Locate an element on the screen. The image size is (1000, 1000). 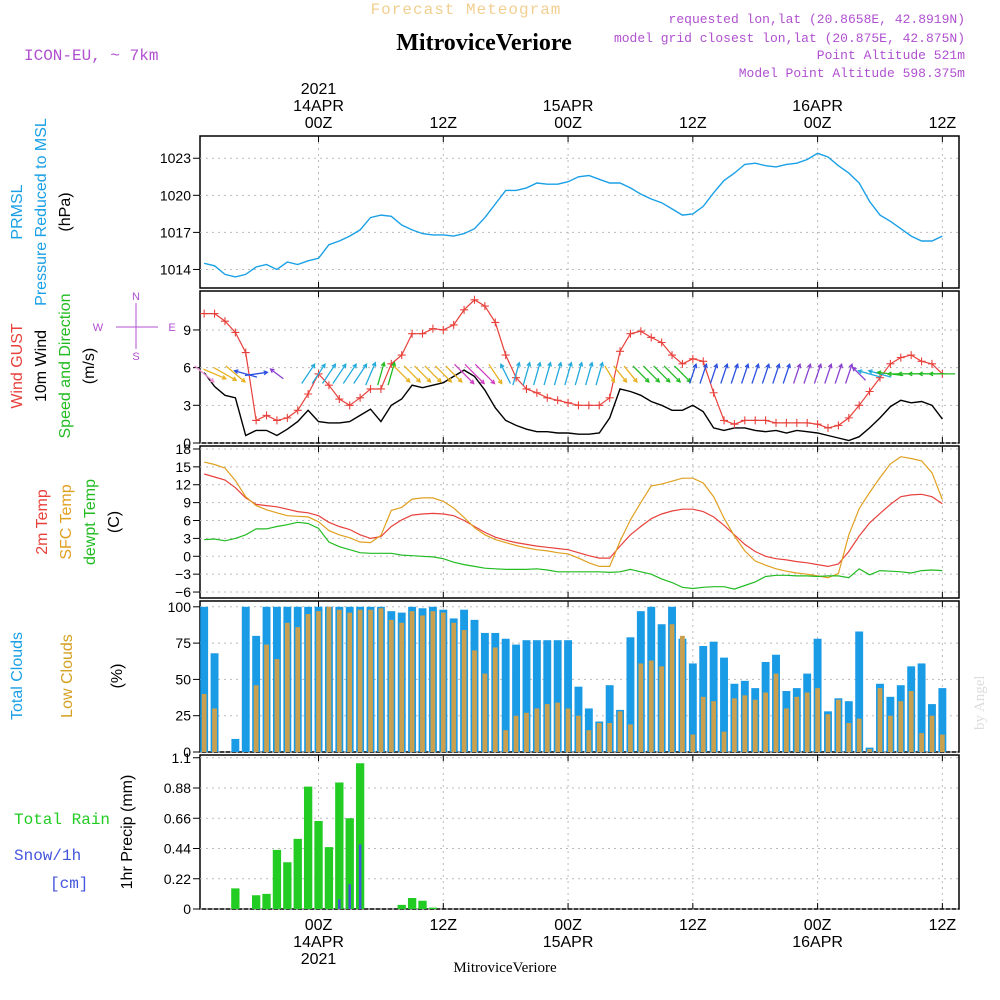
panel-4-ytick-label: 25 is located at coordinates (183, 716).